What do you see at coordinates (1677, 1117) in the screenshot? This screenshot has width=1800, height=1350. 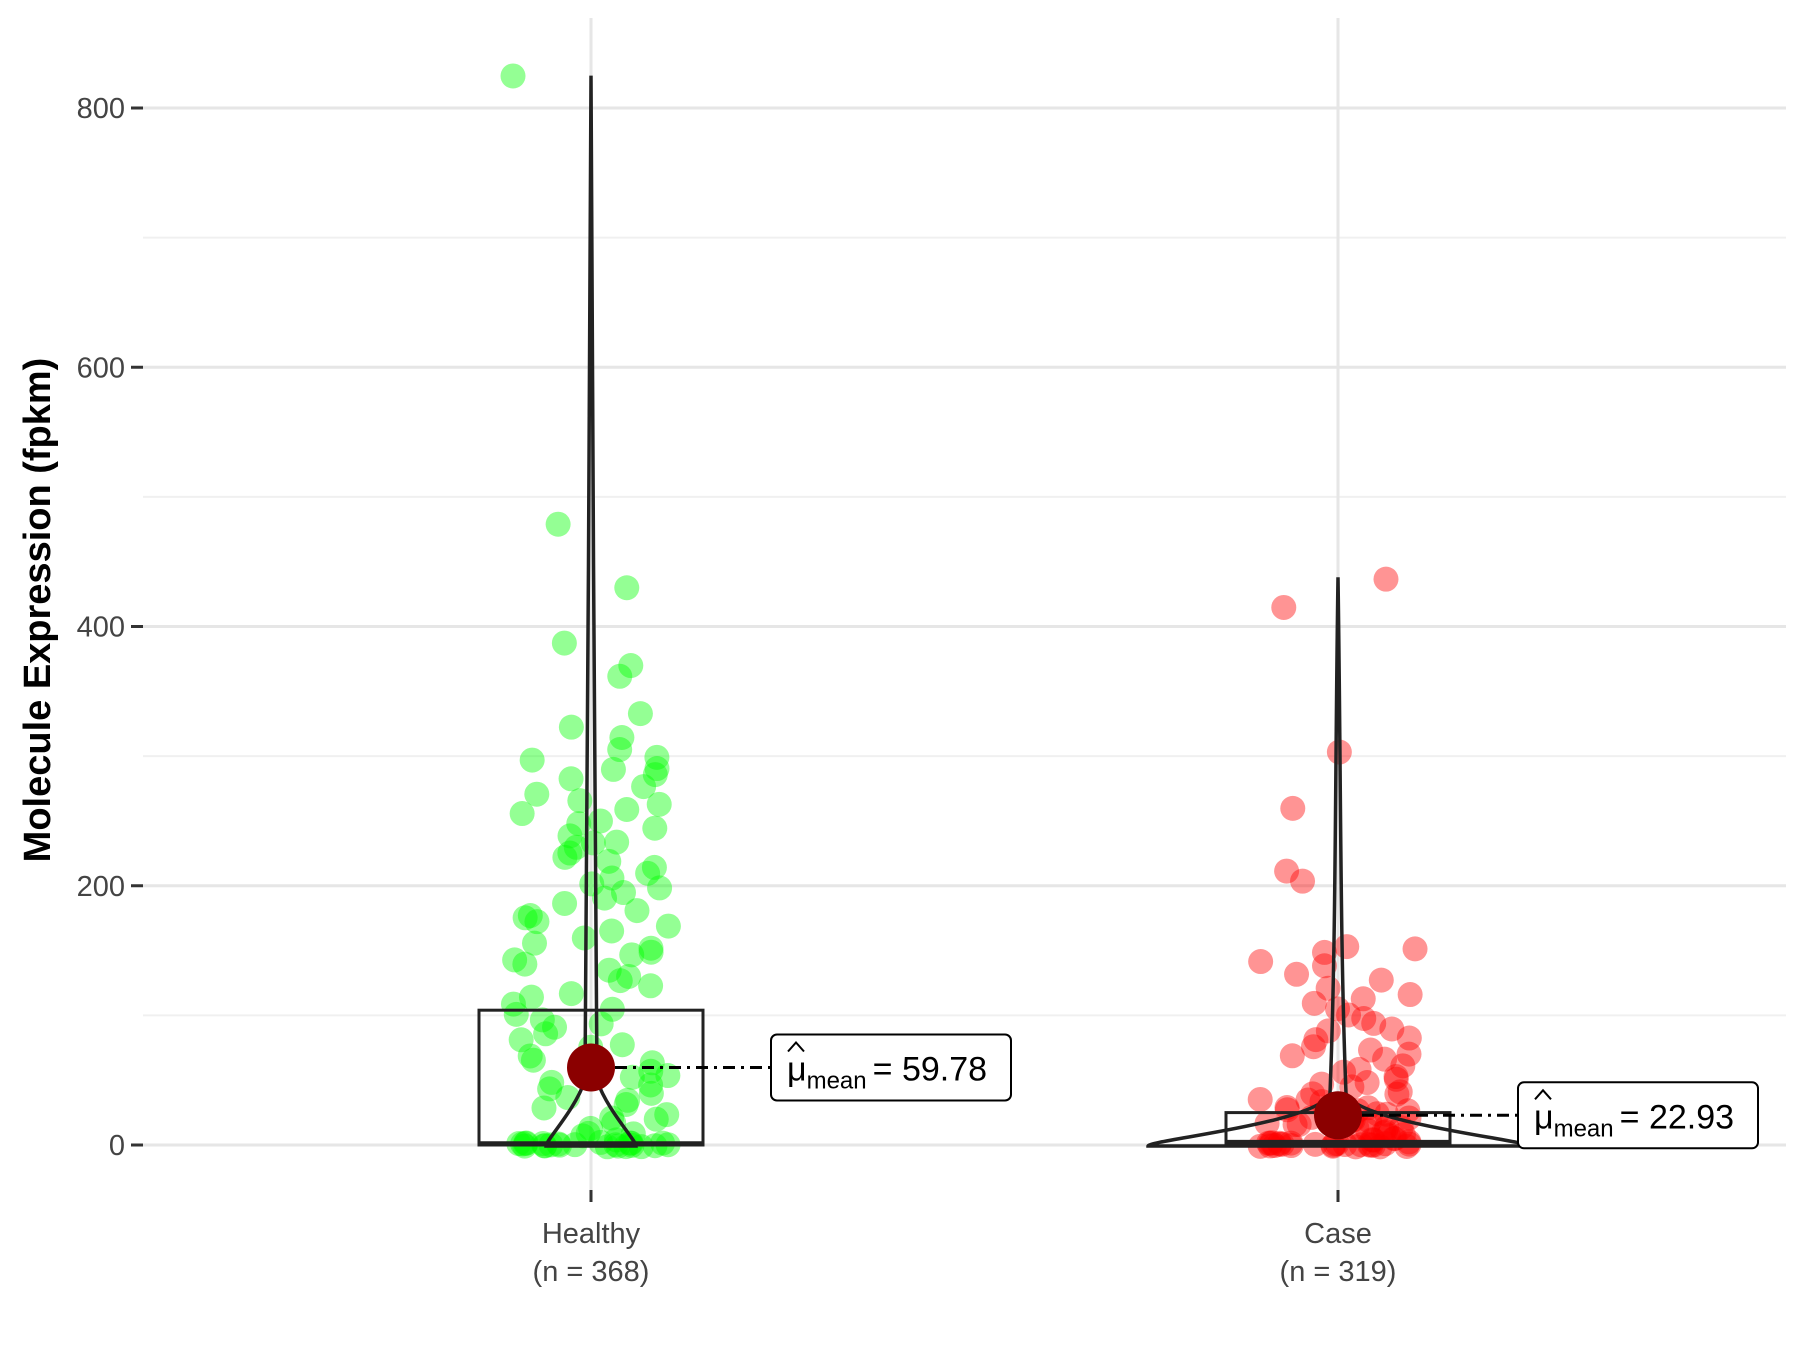 I see `mean-label-value: = 22.93` at bounding box center [1677, 1117].